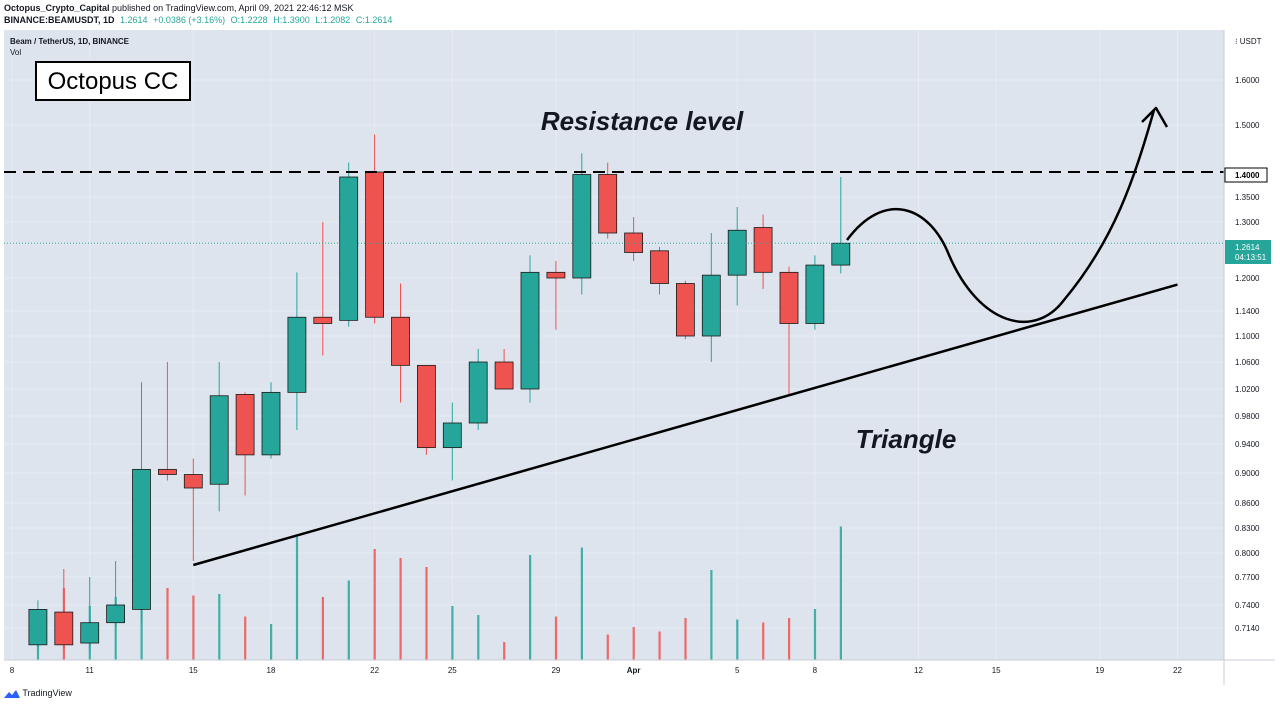  I want to click on watermark-text: Octopus CC, so click(113, 81).